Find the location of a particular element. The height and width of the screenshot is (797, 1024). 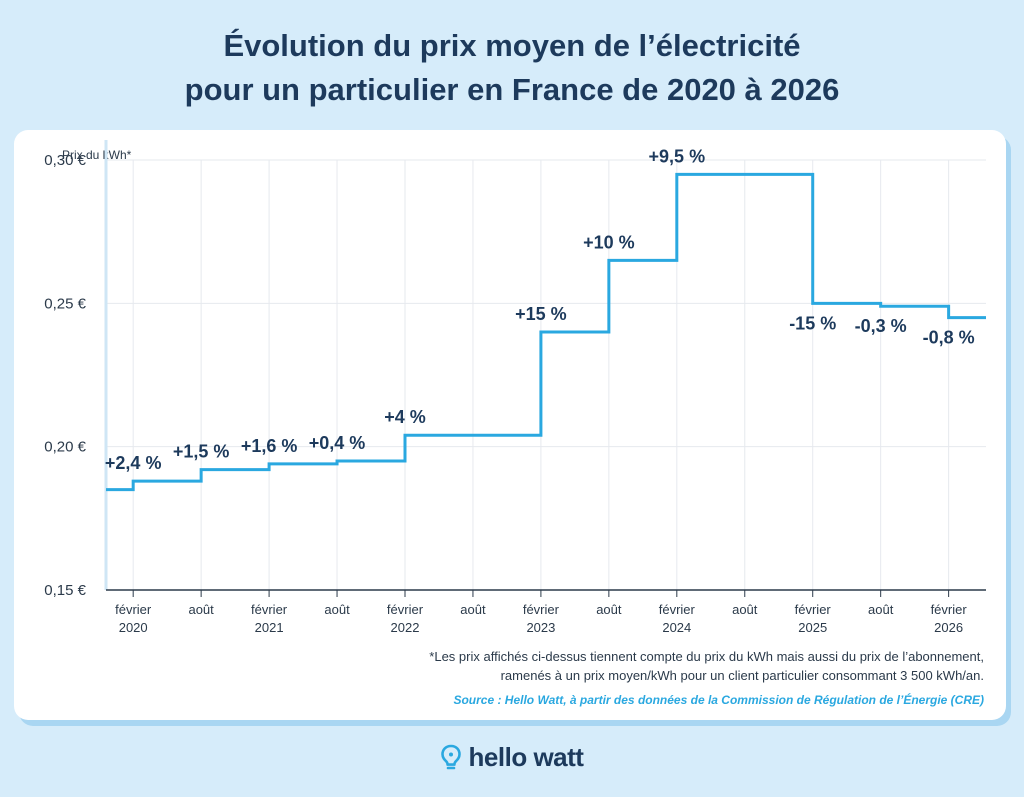

lightbulb-icon is located at coordinates (450, 756).